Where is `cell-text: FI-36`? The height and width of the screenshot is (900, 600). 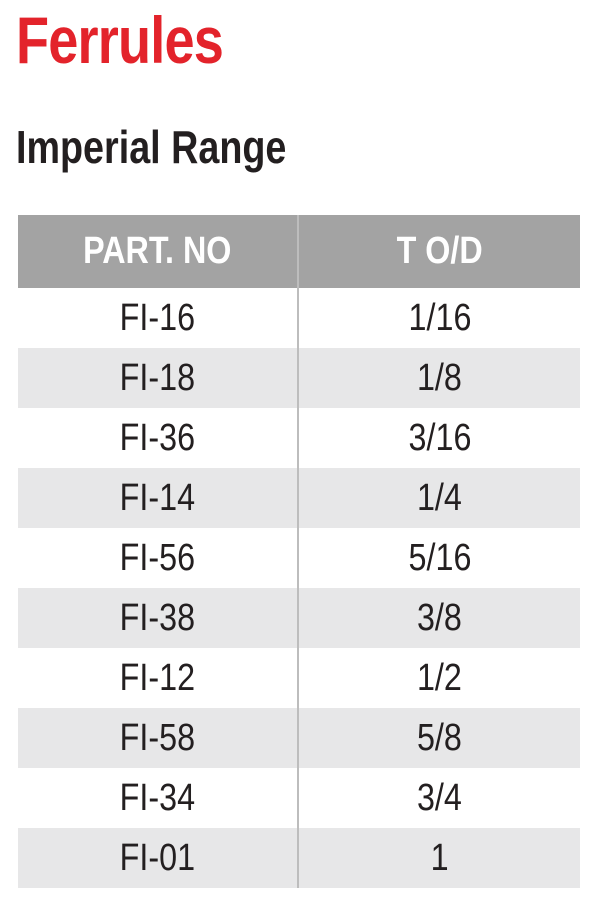
cell-text: FI-36 is located at coordinates (157, 437).